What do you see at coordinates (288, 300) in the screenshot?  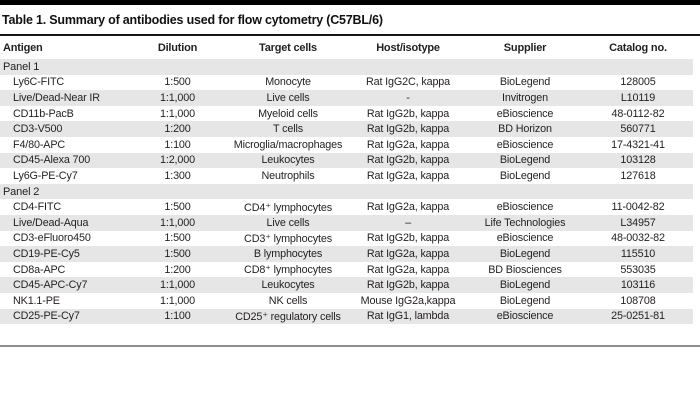 I see `cell-target-cells: NK cells` at bounding box center [288, 300].